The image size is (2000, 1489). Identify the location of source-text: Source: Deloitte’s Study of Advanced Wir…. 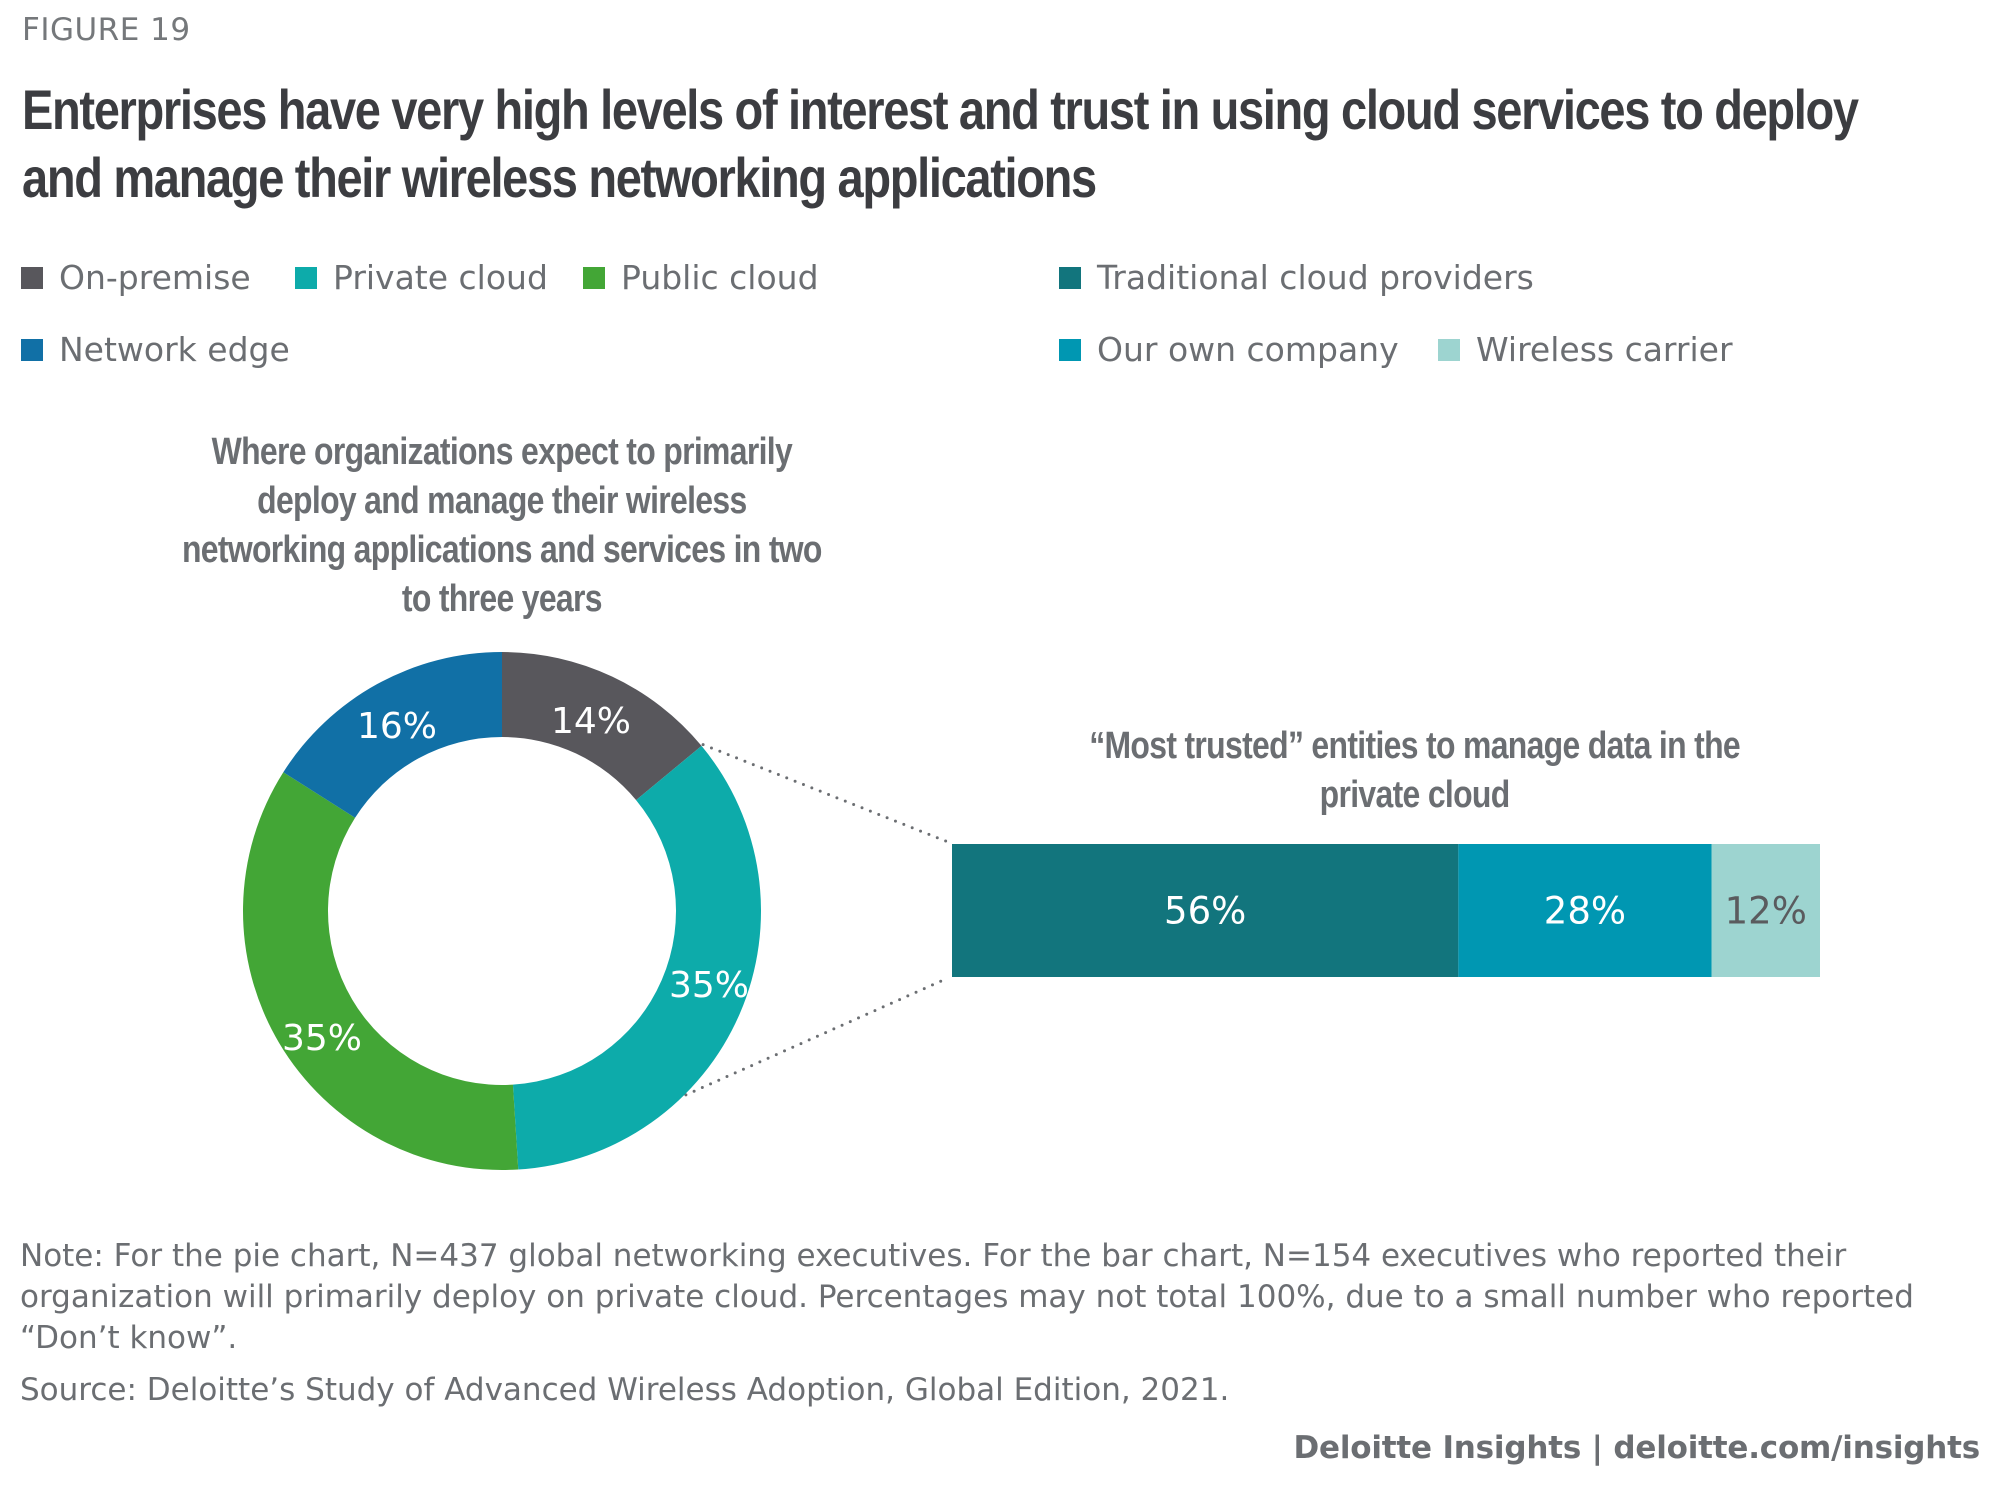
(625, 1390).